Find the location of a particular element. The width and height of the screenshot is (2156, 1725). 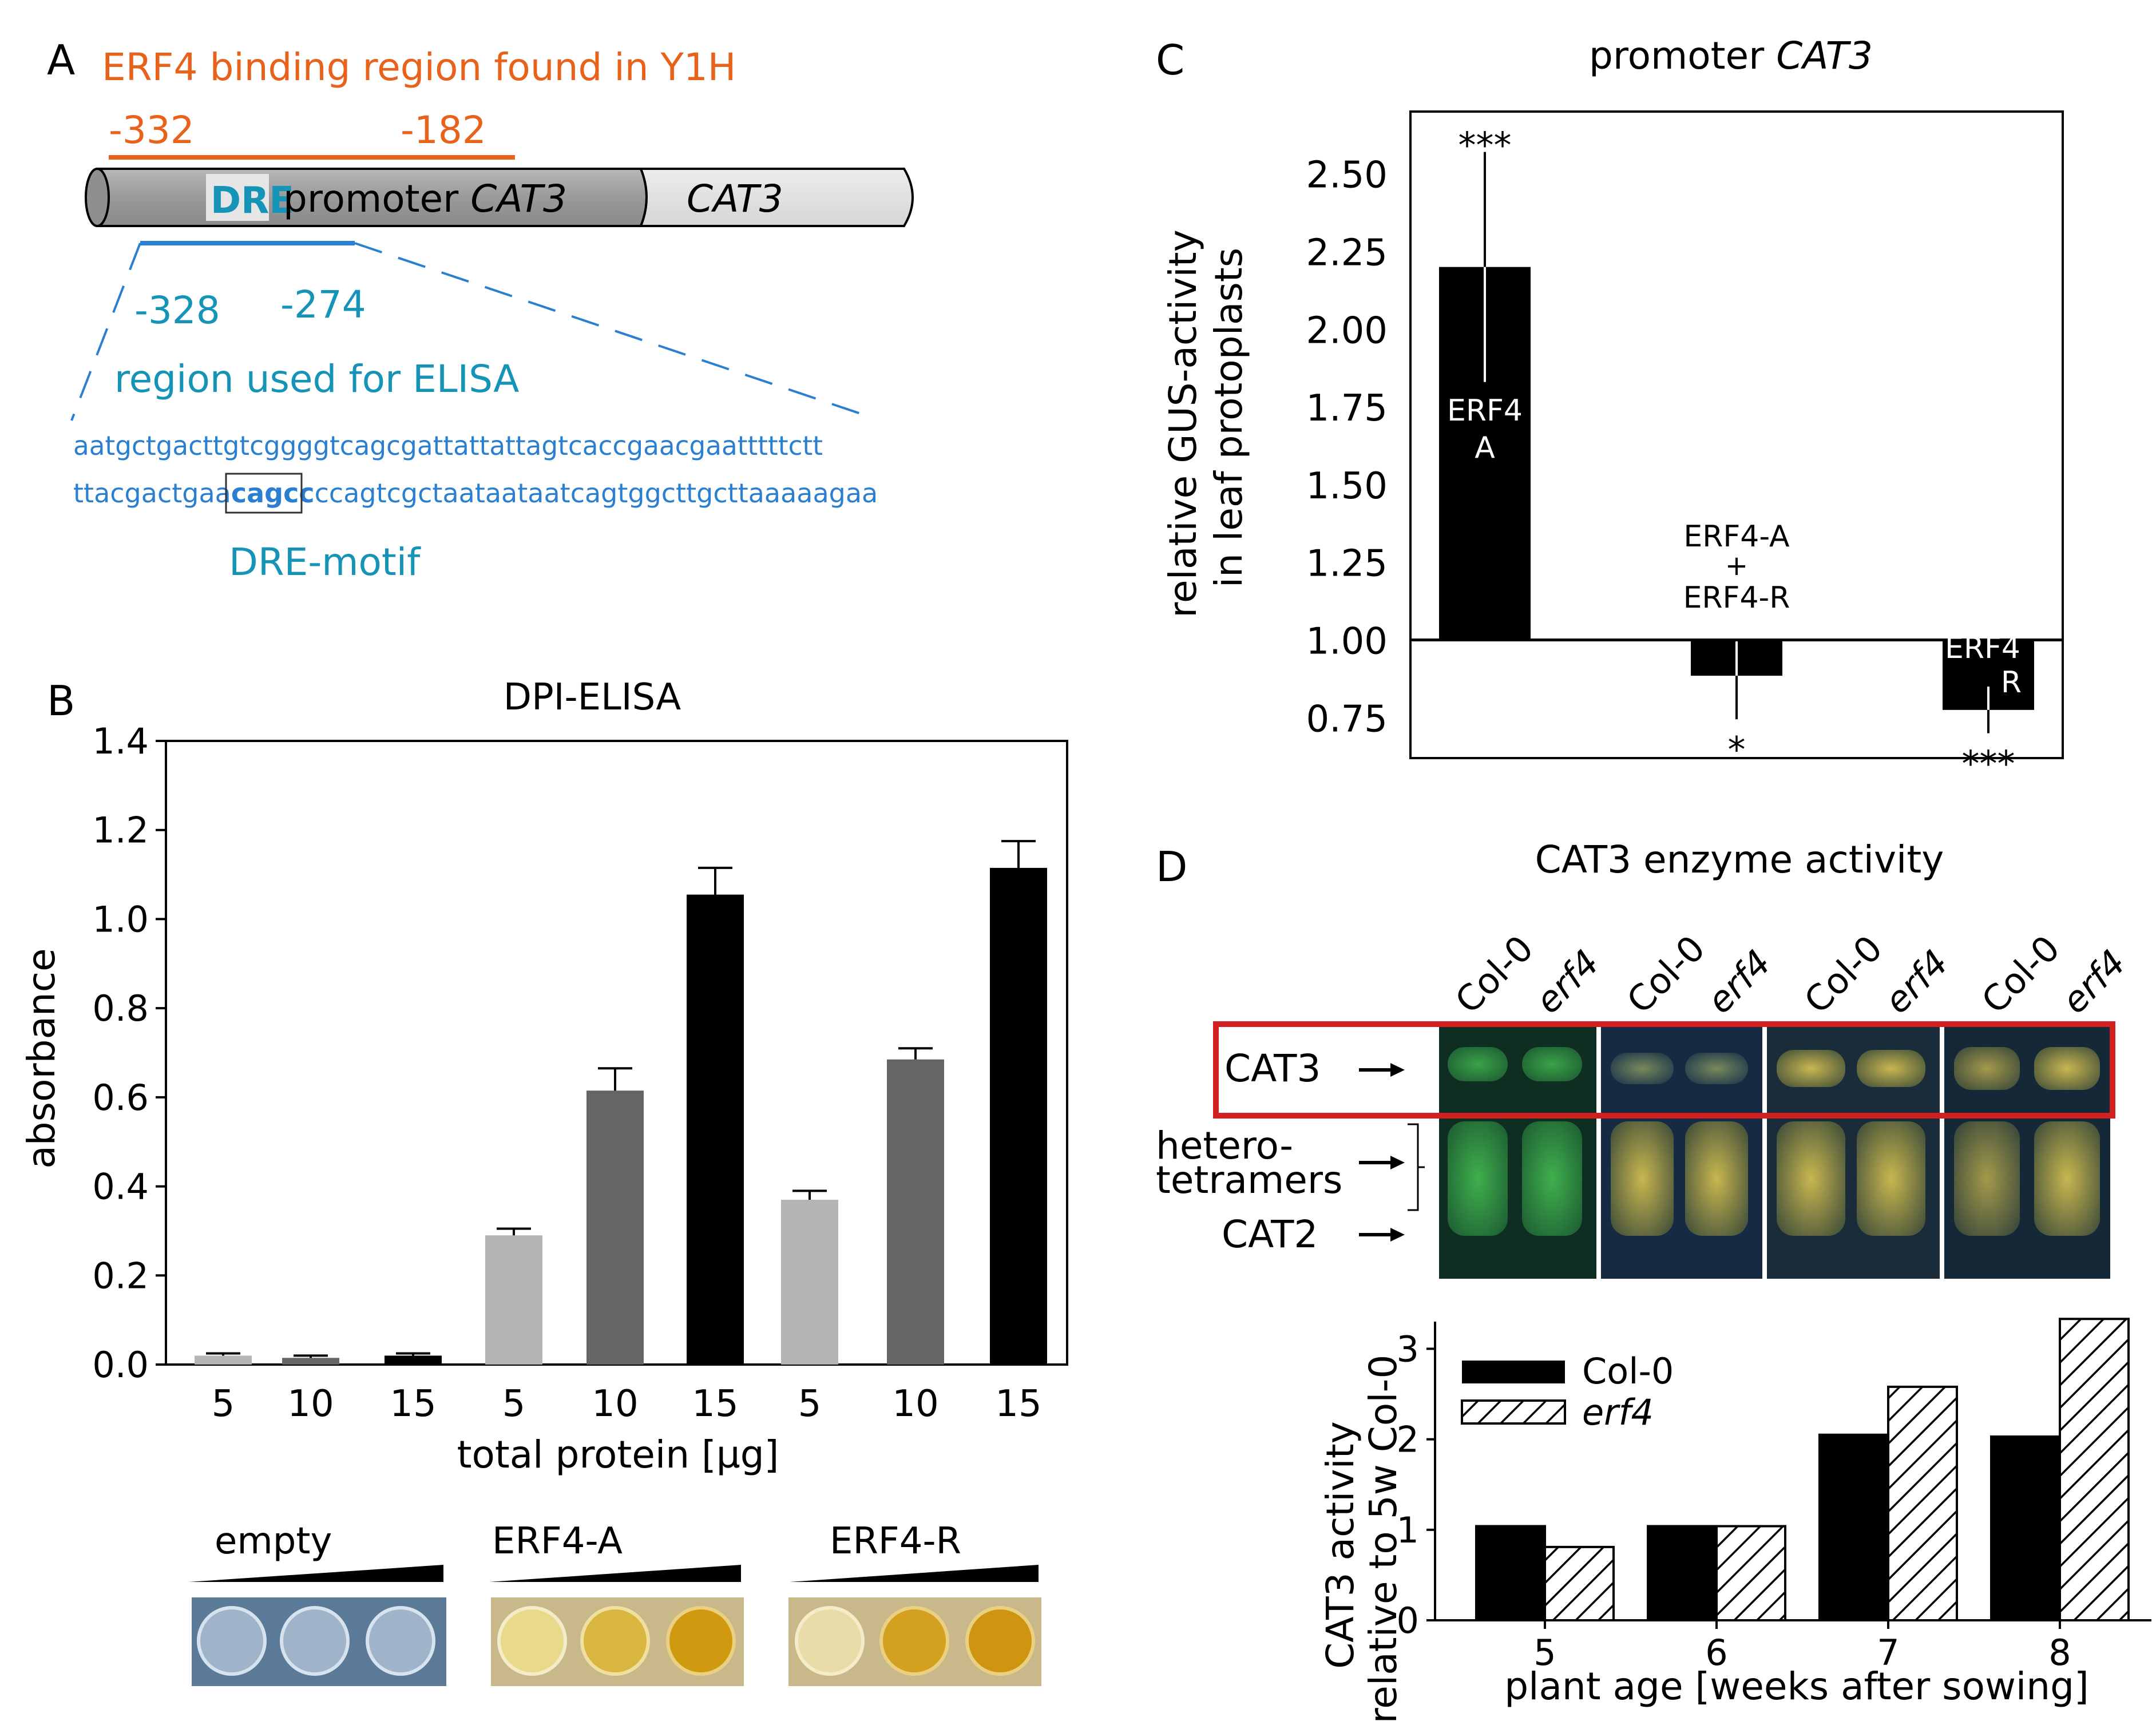

y-tick-label: 0.0 is located at coordinates (120, 1365).